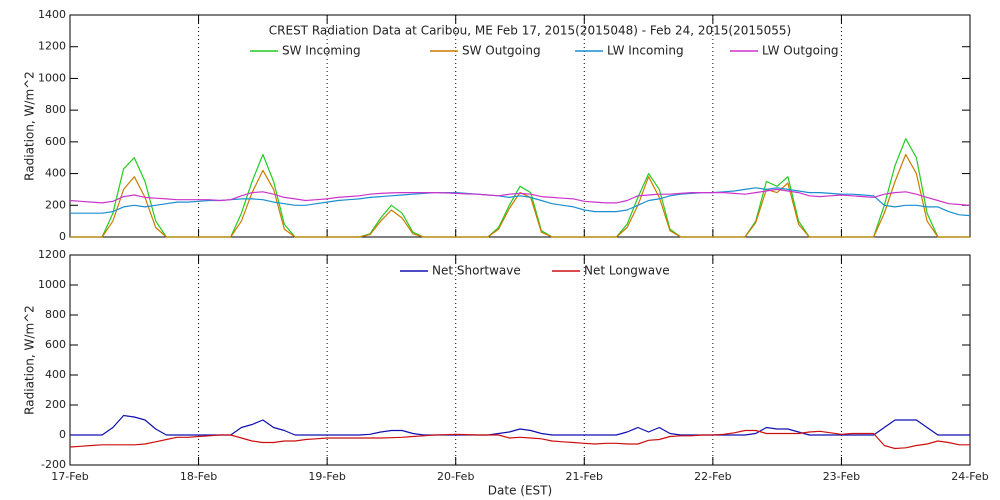 The image size is (1000, 500). What do you see at coordinates (69, 476) in the screenshot?
I see `x-tick-label: 17-Feb` at bounding box center [69, 476].